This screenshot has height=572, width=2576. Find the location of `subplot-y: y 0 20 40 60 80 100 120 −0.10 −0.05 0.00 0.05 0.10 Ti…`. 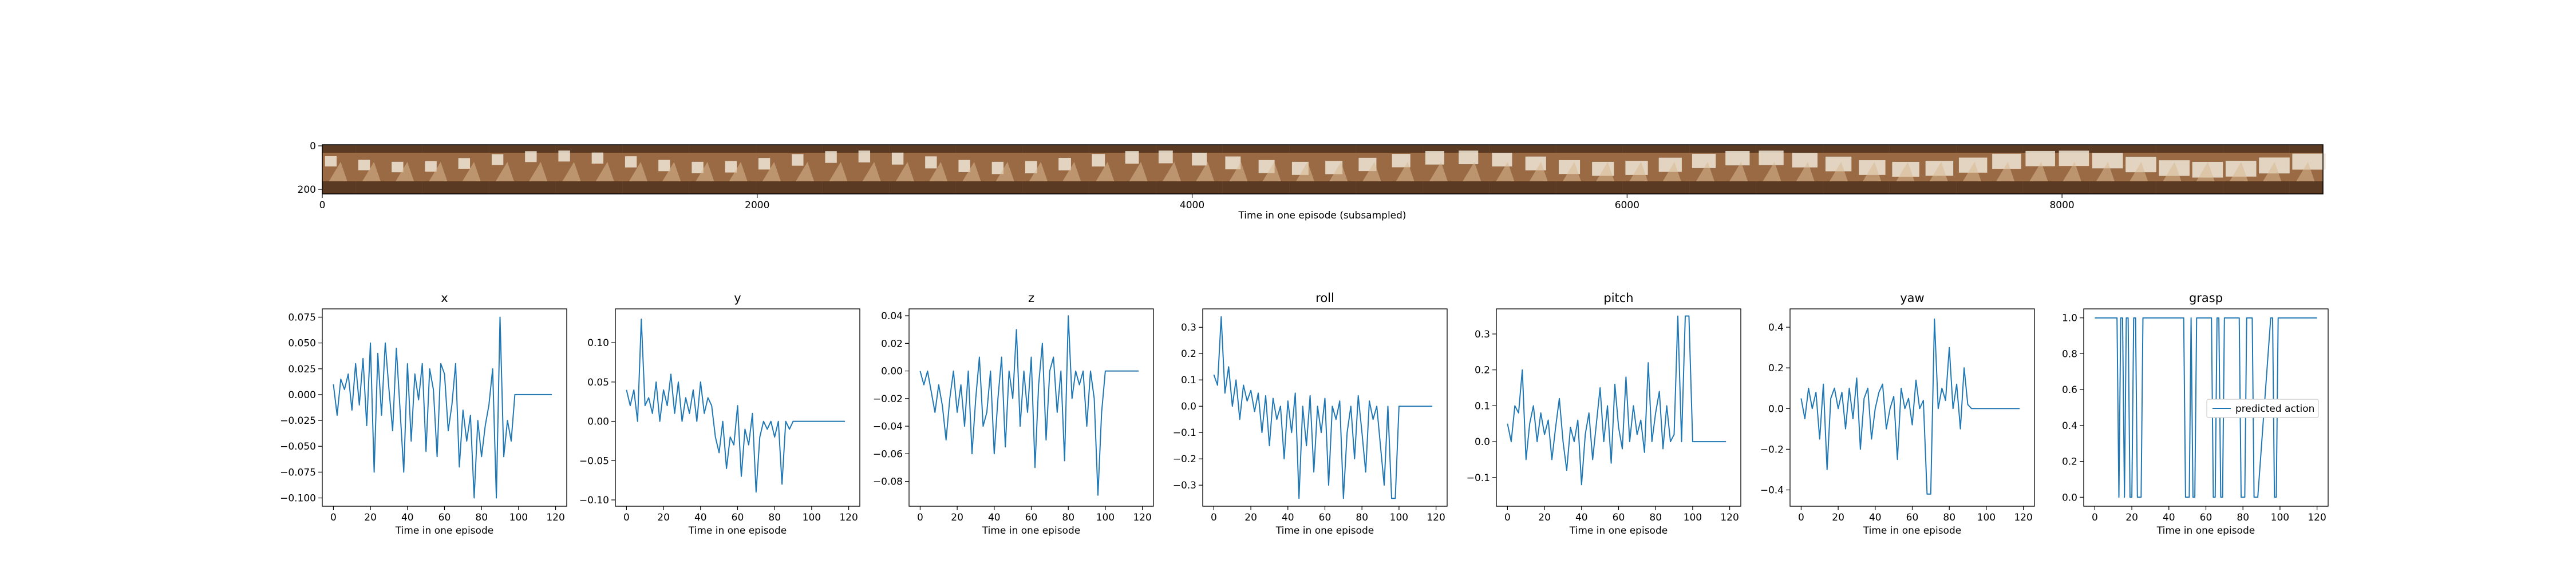

subplot-y: y 0 20 40 60 80 100 120 −0.10 −0.05 0.00 0.05 0.10 Ti… is located at coordinates (719, 414).